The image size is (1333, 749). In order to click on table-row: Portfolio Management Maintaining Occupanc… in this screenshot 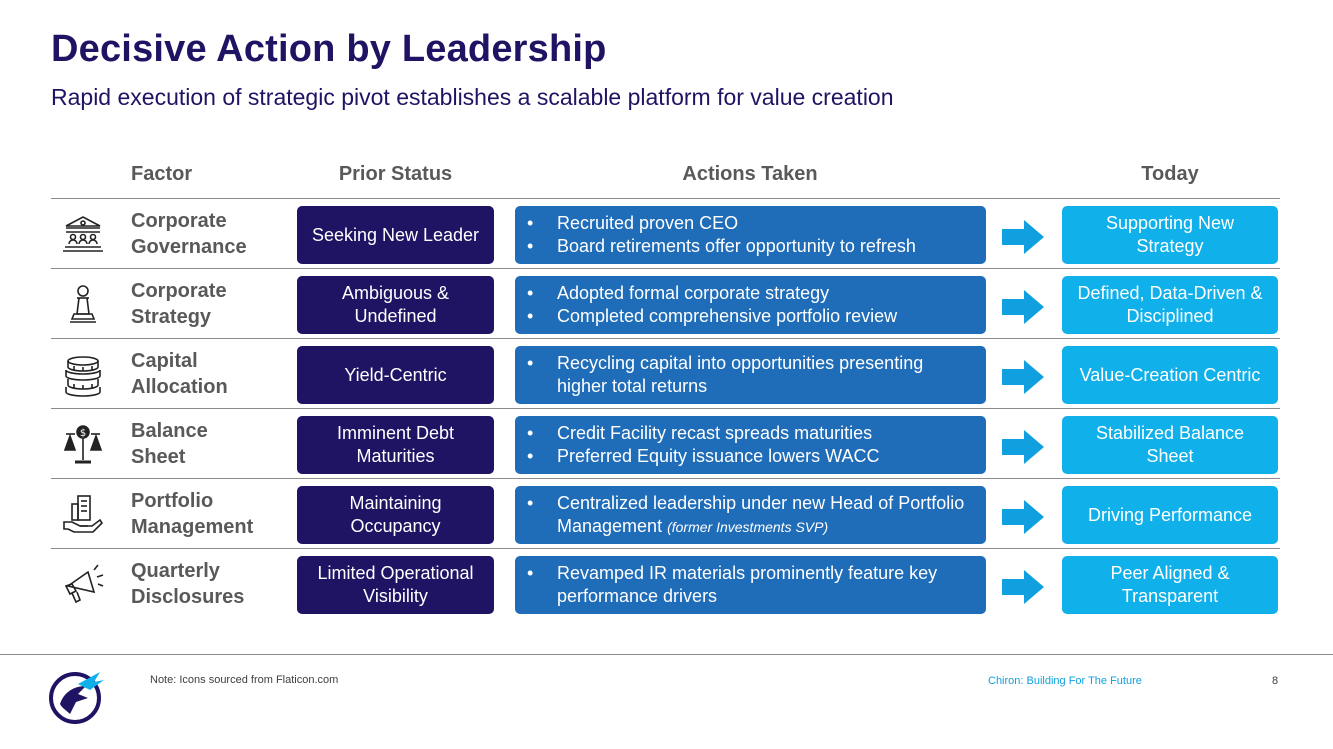, I will do `click(666, 515)`.